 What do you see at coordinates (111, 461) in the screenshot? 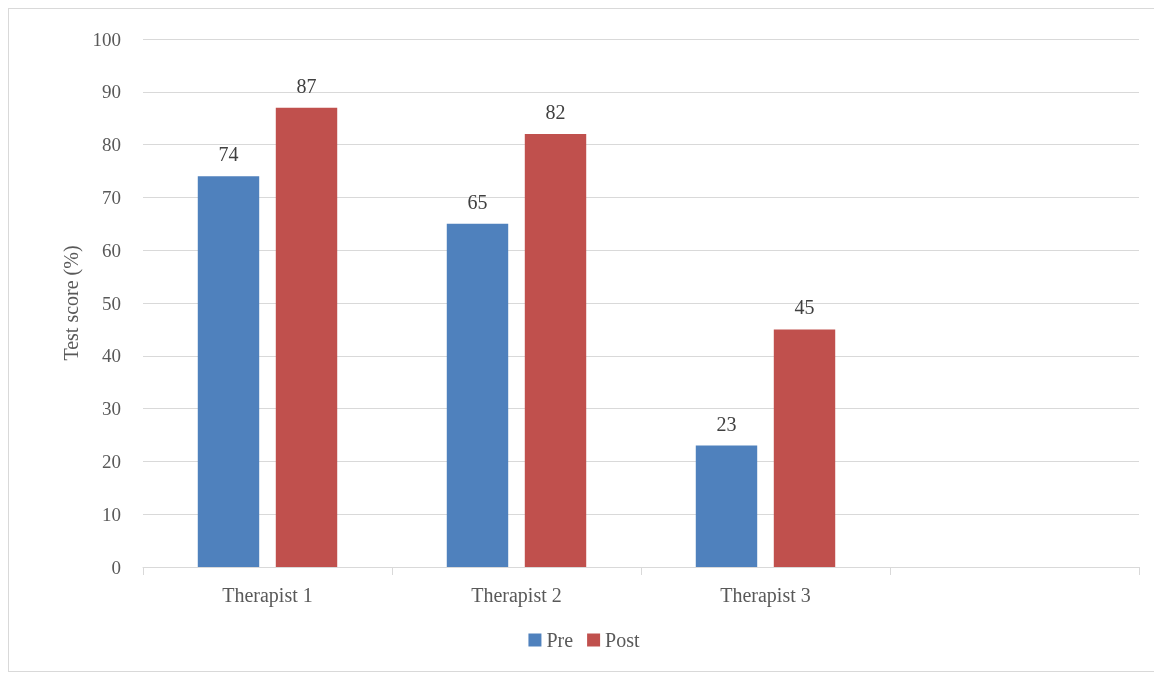
I see `y-tick-label: 20` at bounding box center [111, 461].